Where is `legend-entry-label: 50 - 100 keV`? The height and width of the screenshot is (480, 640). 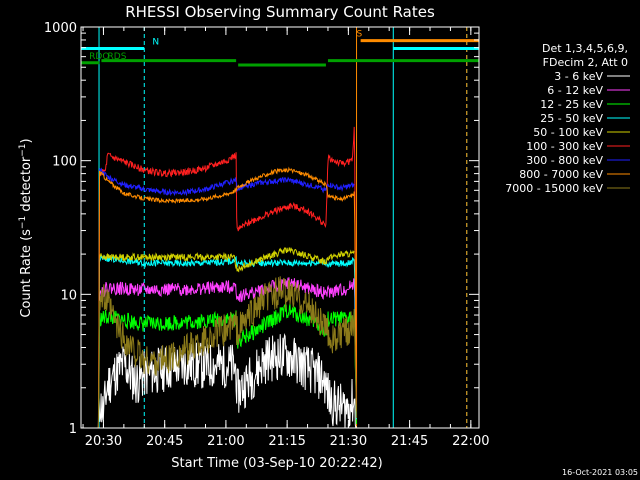
legend-entry-label: 50 - 100 keV is located at coordinates (568, 132).